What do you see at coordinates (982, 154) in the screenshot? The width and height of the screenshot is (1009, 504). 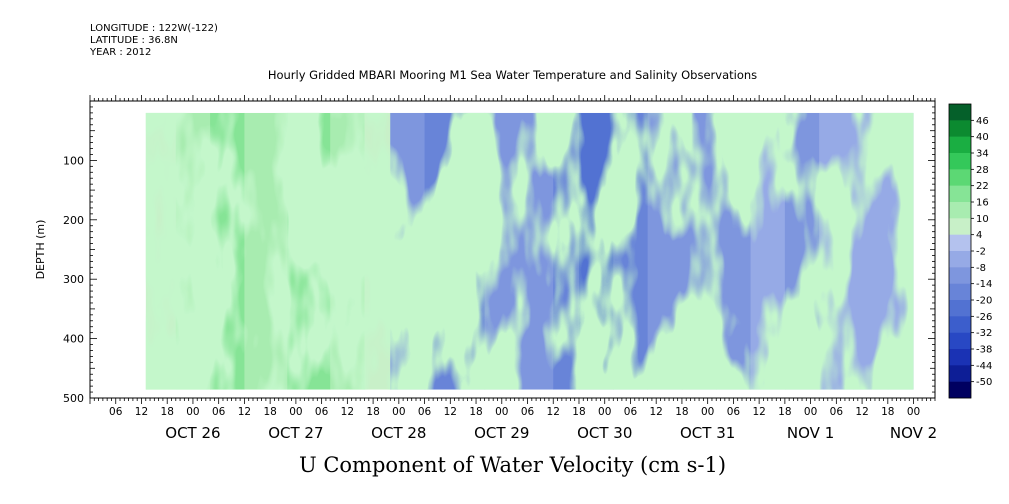 I see `colorbar-label: 34` at bounding box center [982, 154].